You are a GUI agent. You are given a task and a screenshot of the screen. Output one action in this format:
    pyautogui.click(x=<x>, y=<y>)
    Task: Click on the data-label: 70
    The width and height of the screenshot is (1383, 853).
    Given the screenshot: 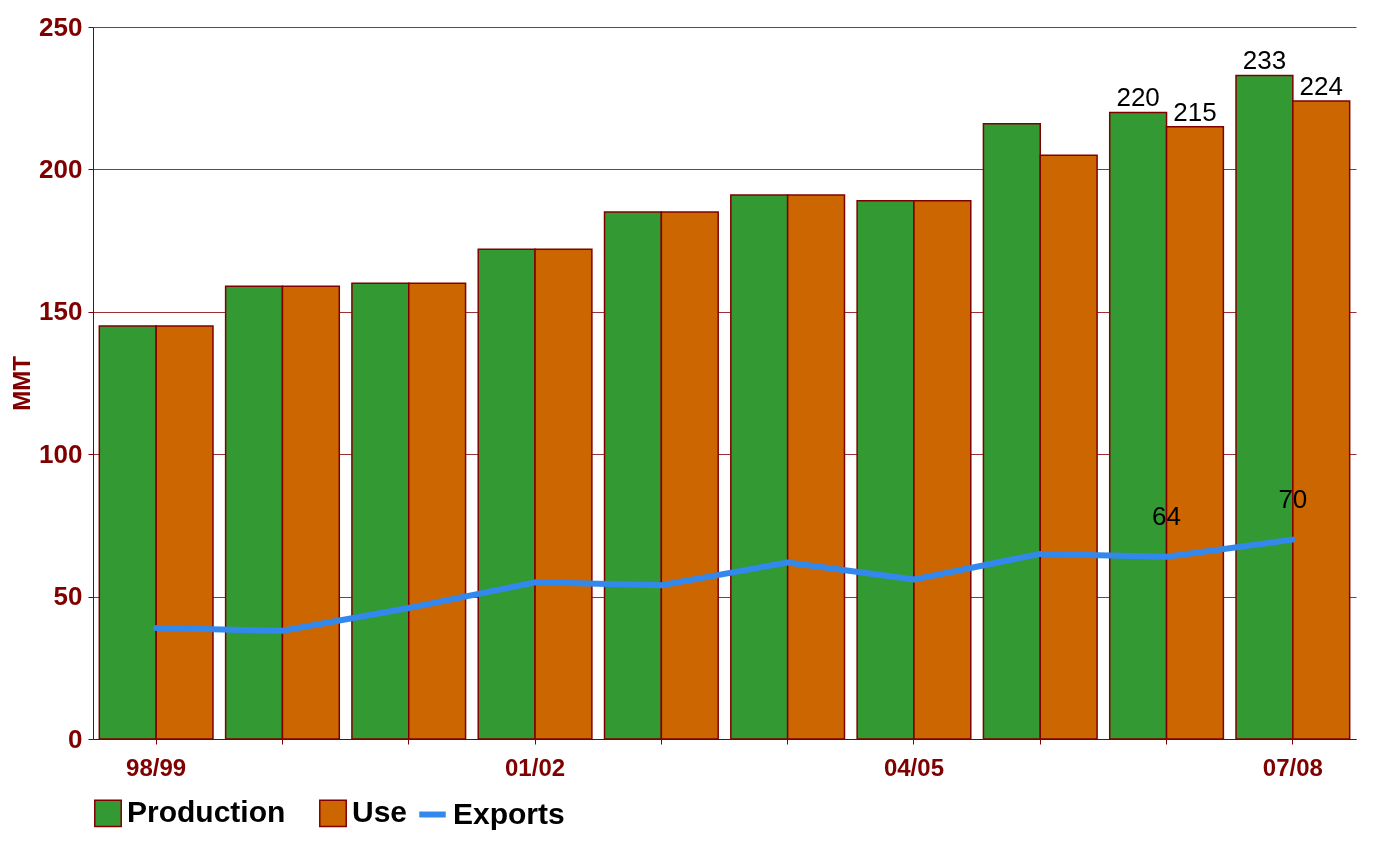 What is the action you would take?
    pyautogui.click(x=1293, y=498)
    